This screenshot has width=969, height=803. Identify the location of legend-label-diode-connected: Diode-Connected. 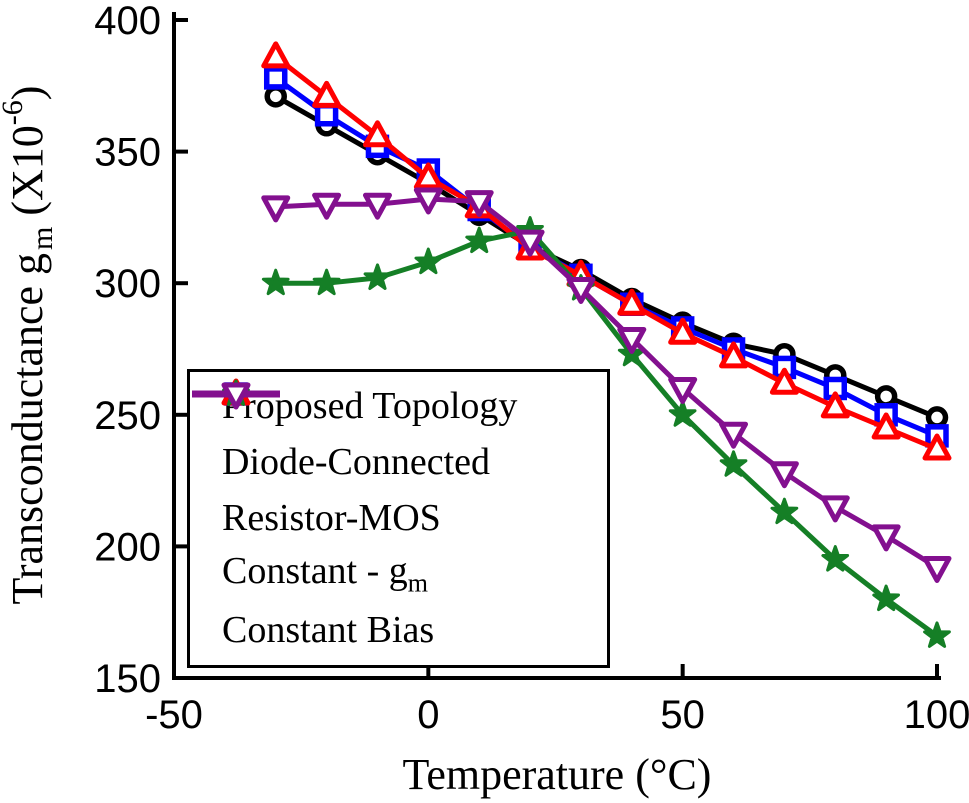
(356, 462).